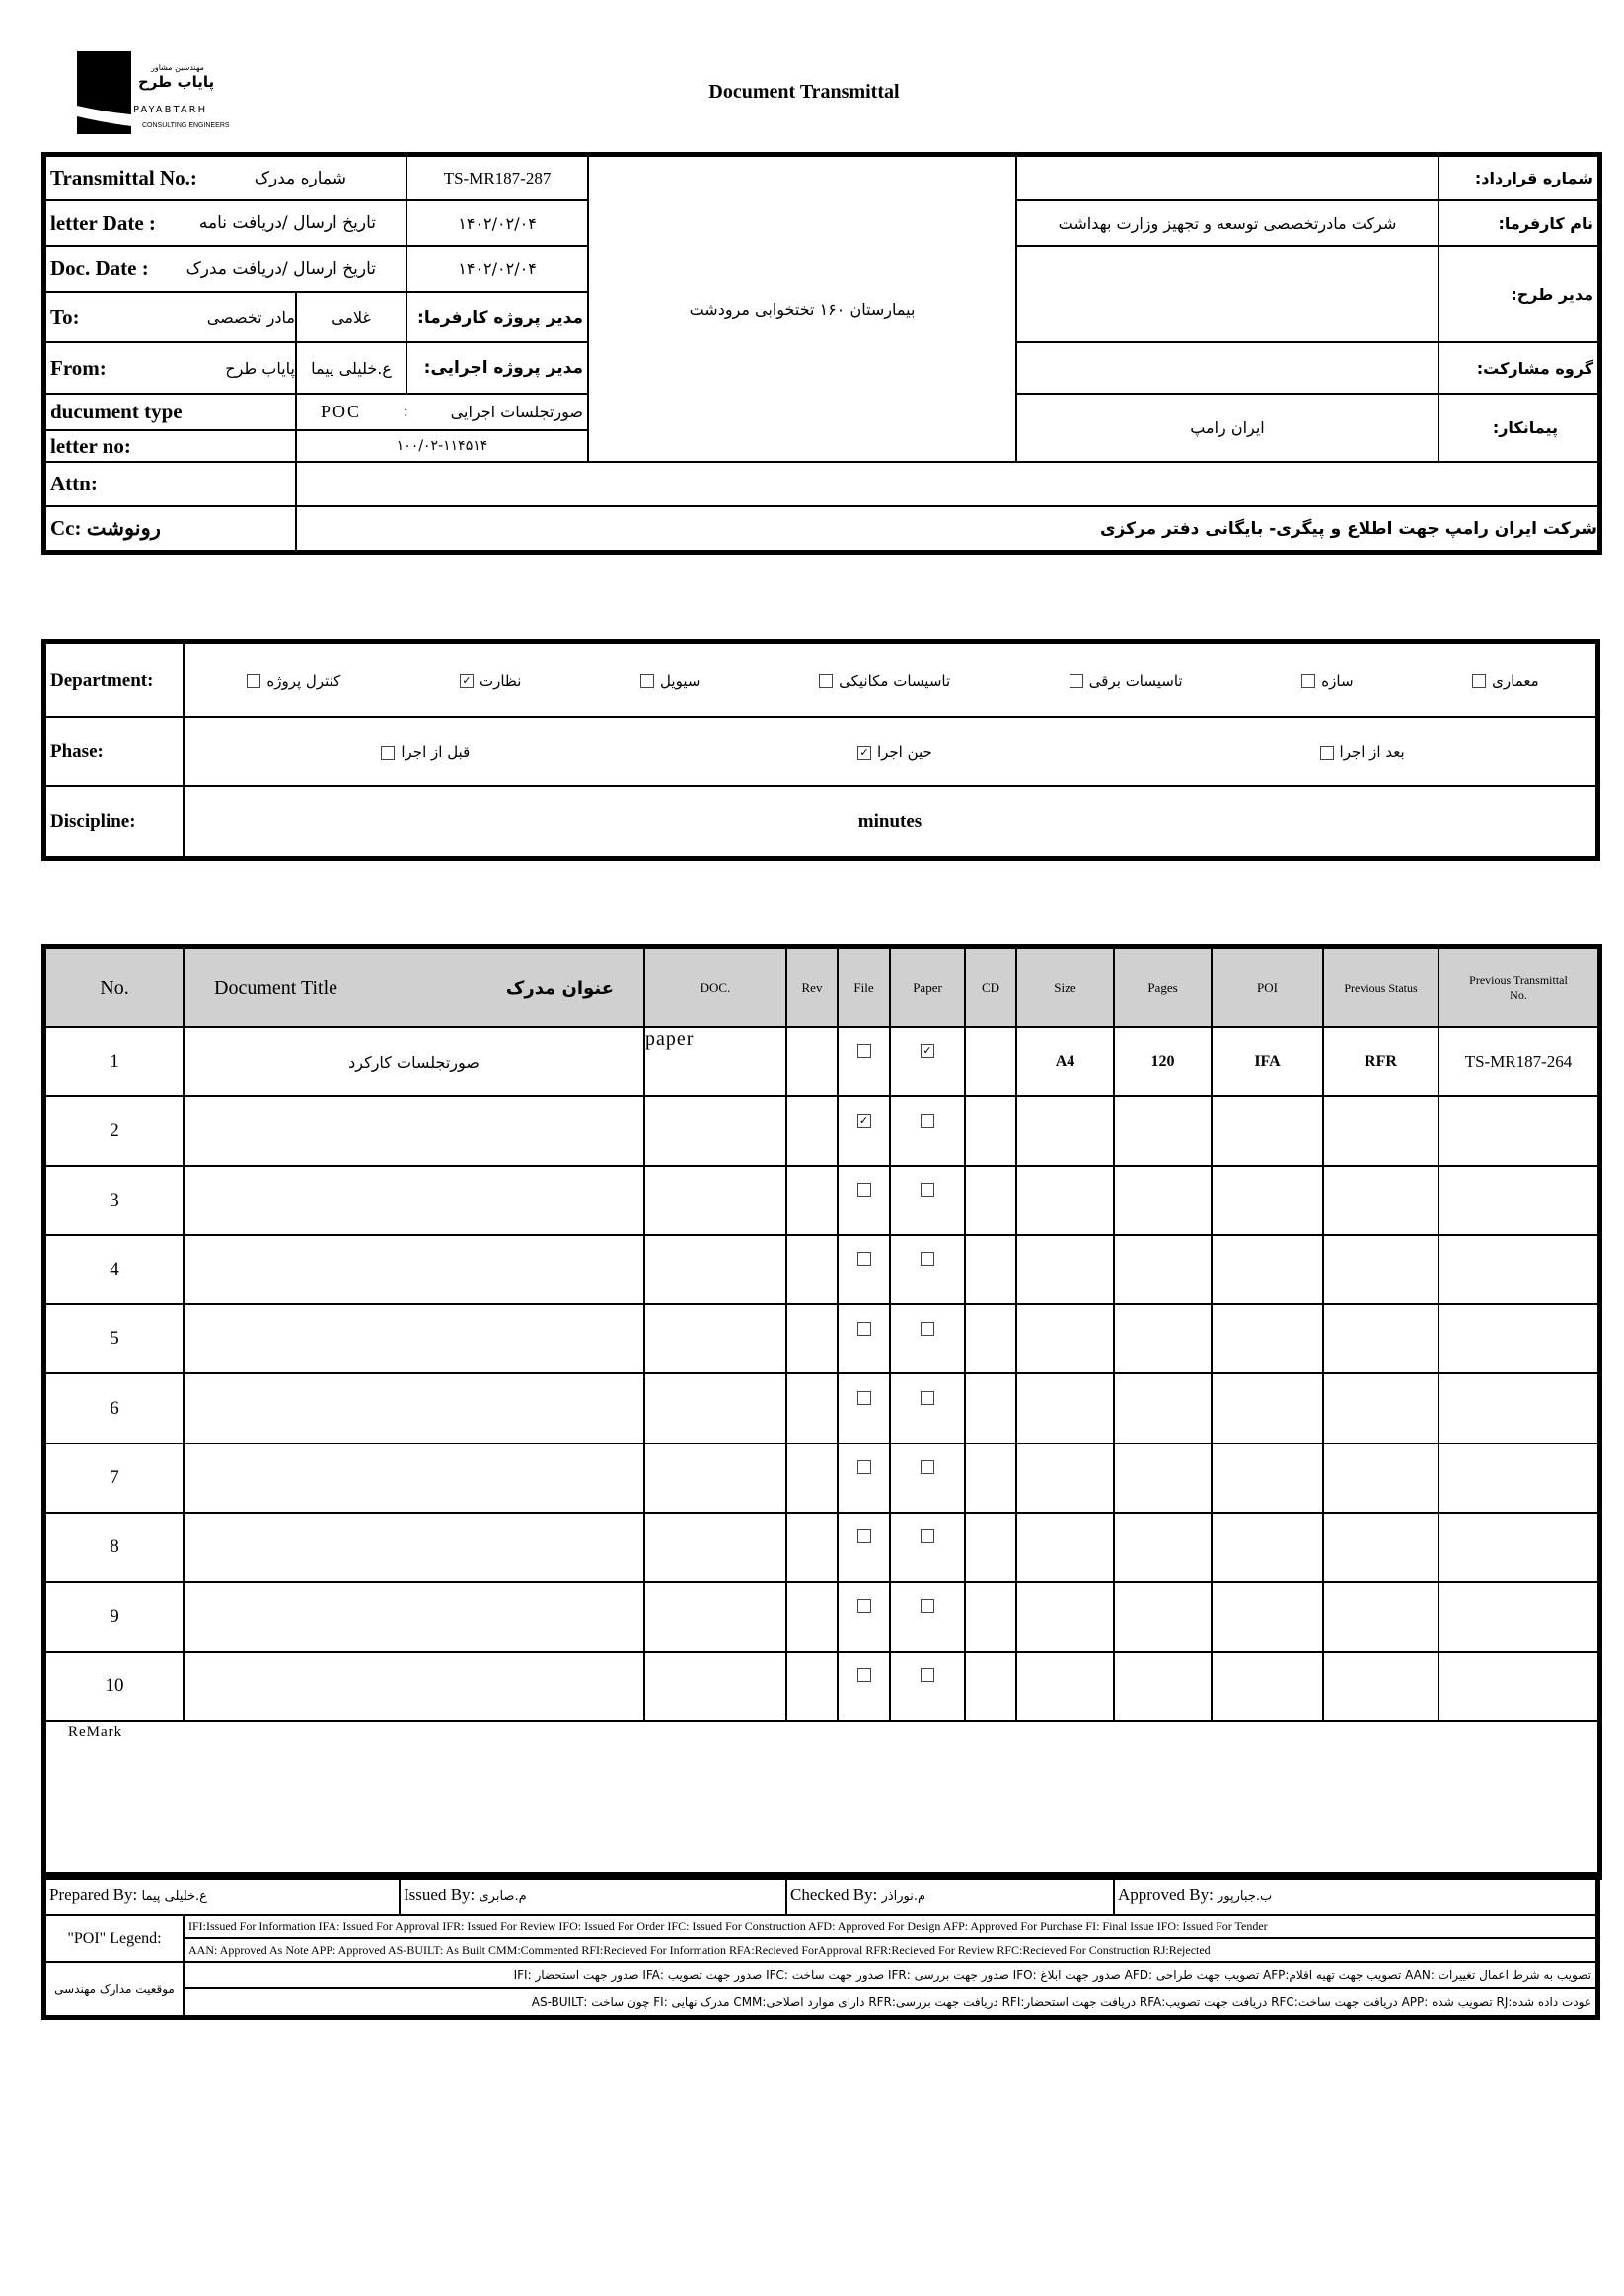 This screenshot has height=2296, width=1624. I want to click on cell-poi, so click(1267, 1270).